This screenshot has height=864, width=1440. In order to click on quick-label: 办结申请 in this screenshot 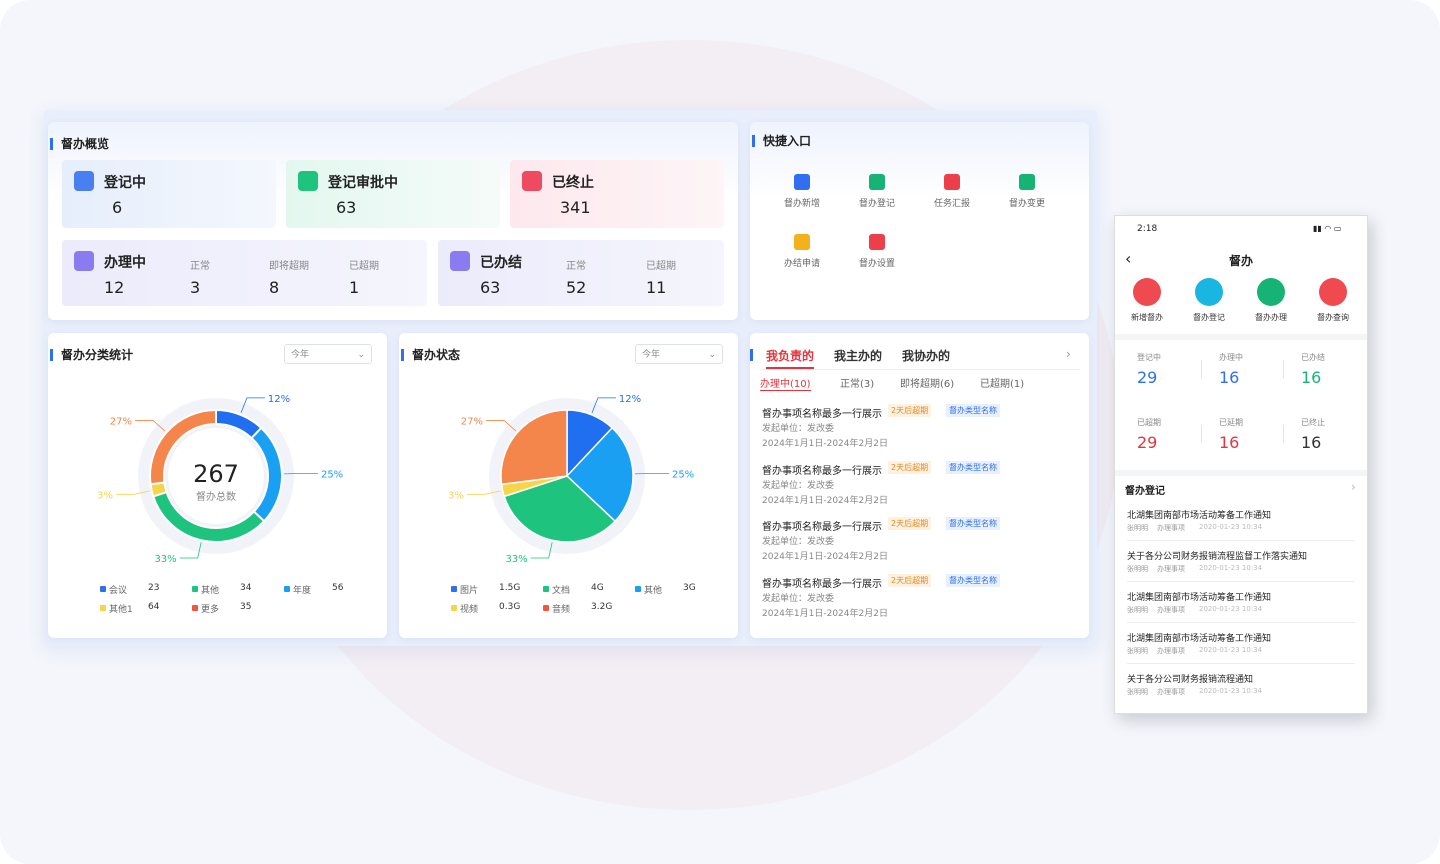, I will do `click(801, 264)`.